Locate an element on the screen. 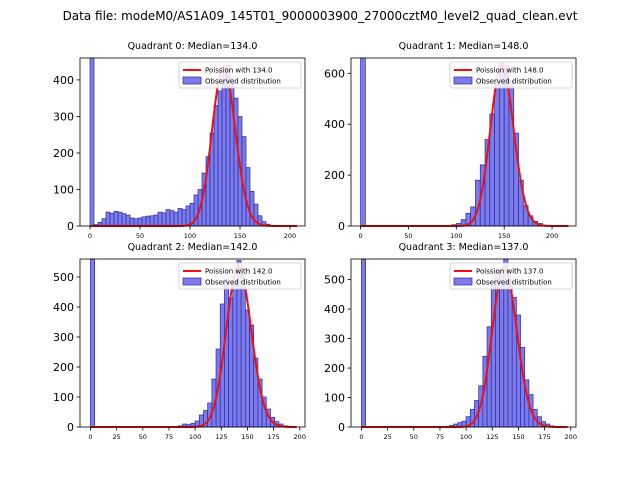  chart-title: Quadrant 1: Median=148.0 is located at coordinates (464, 46).